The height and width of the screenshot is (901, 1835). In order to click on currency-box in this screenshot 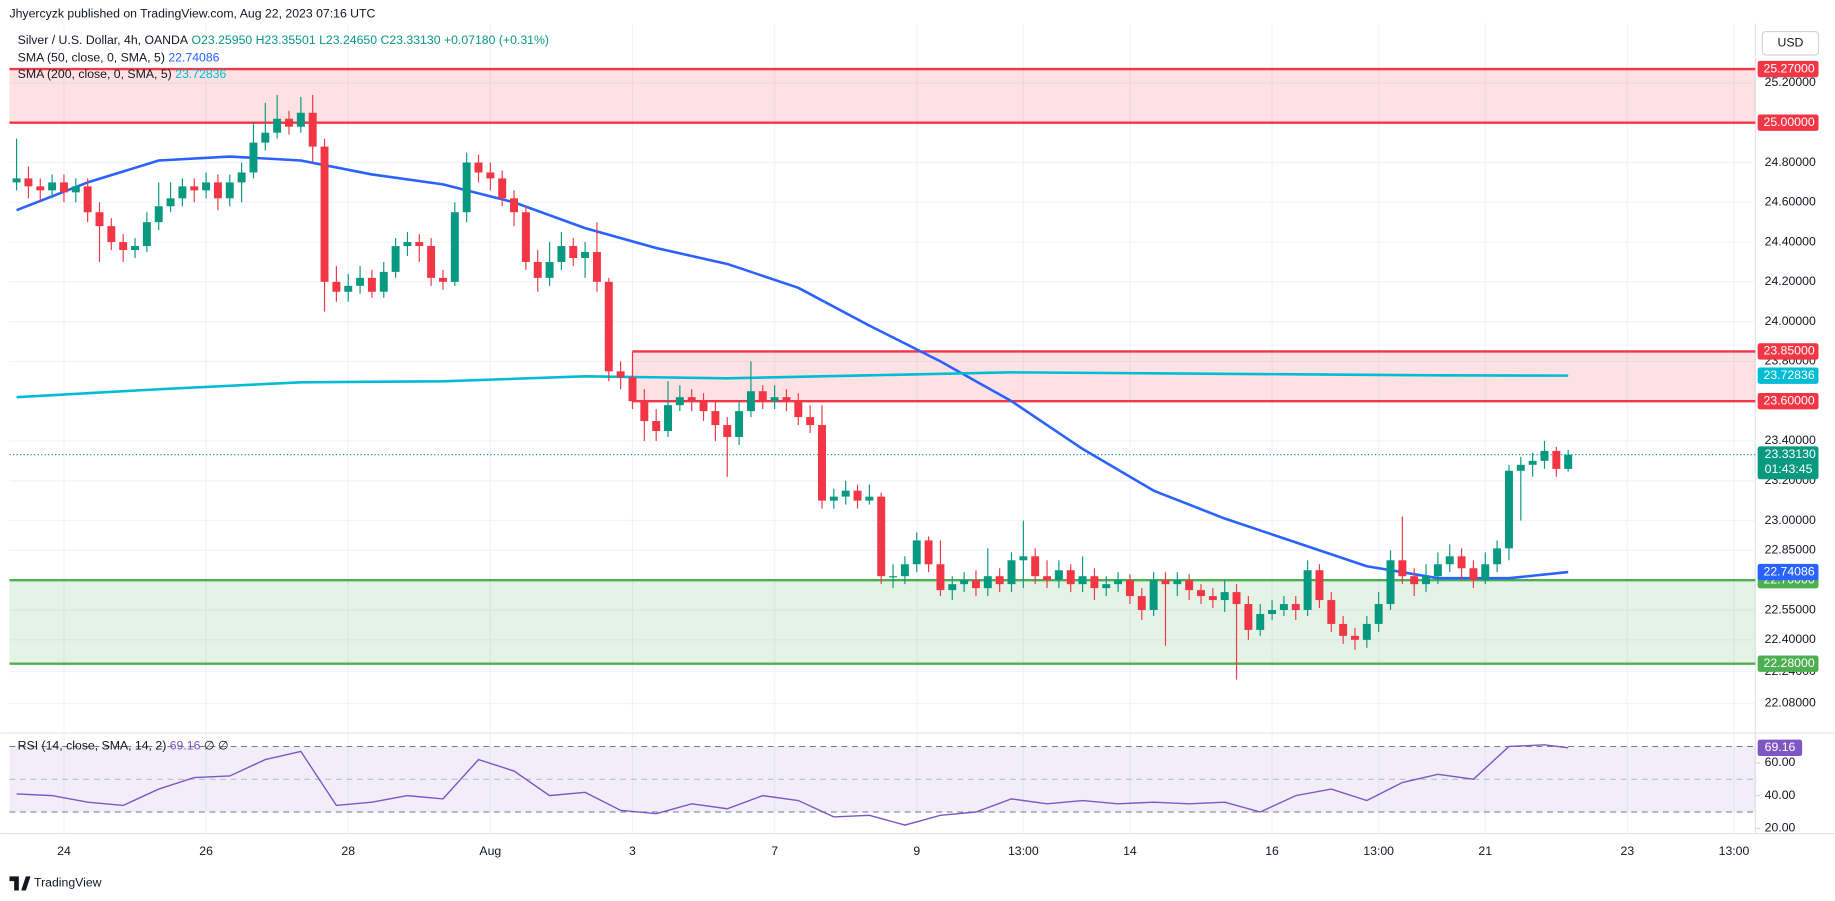, I will do `click(1790, 43)`.